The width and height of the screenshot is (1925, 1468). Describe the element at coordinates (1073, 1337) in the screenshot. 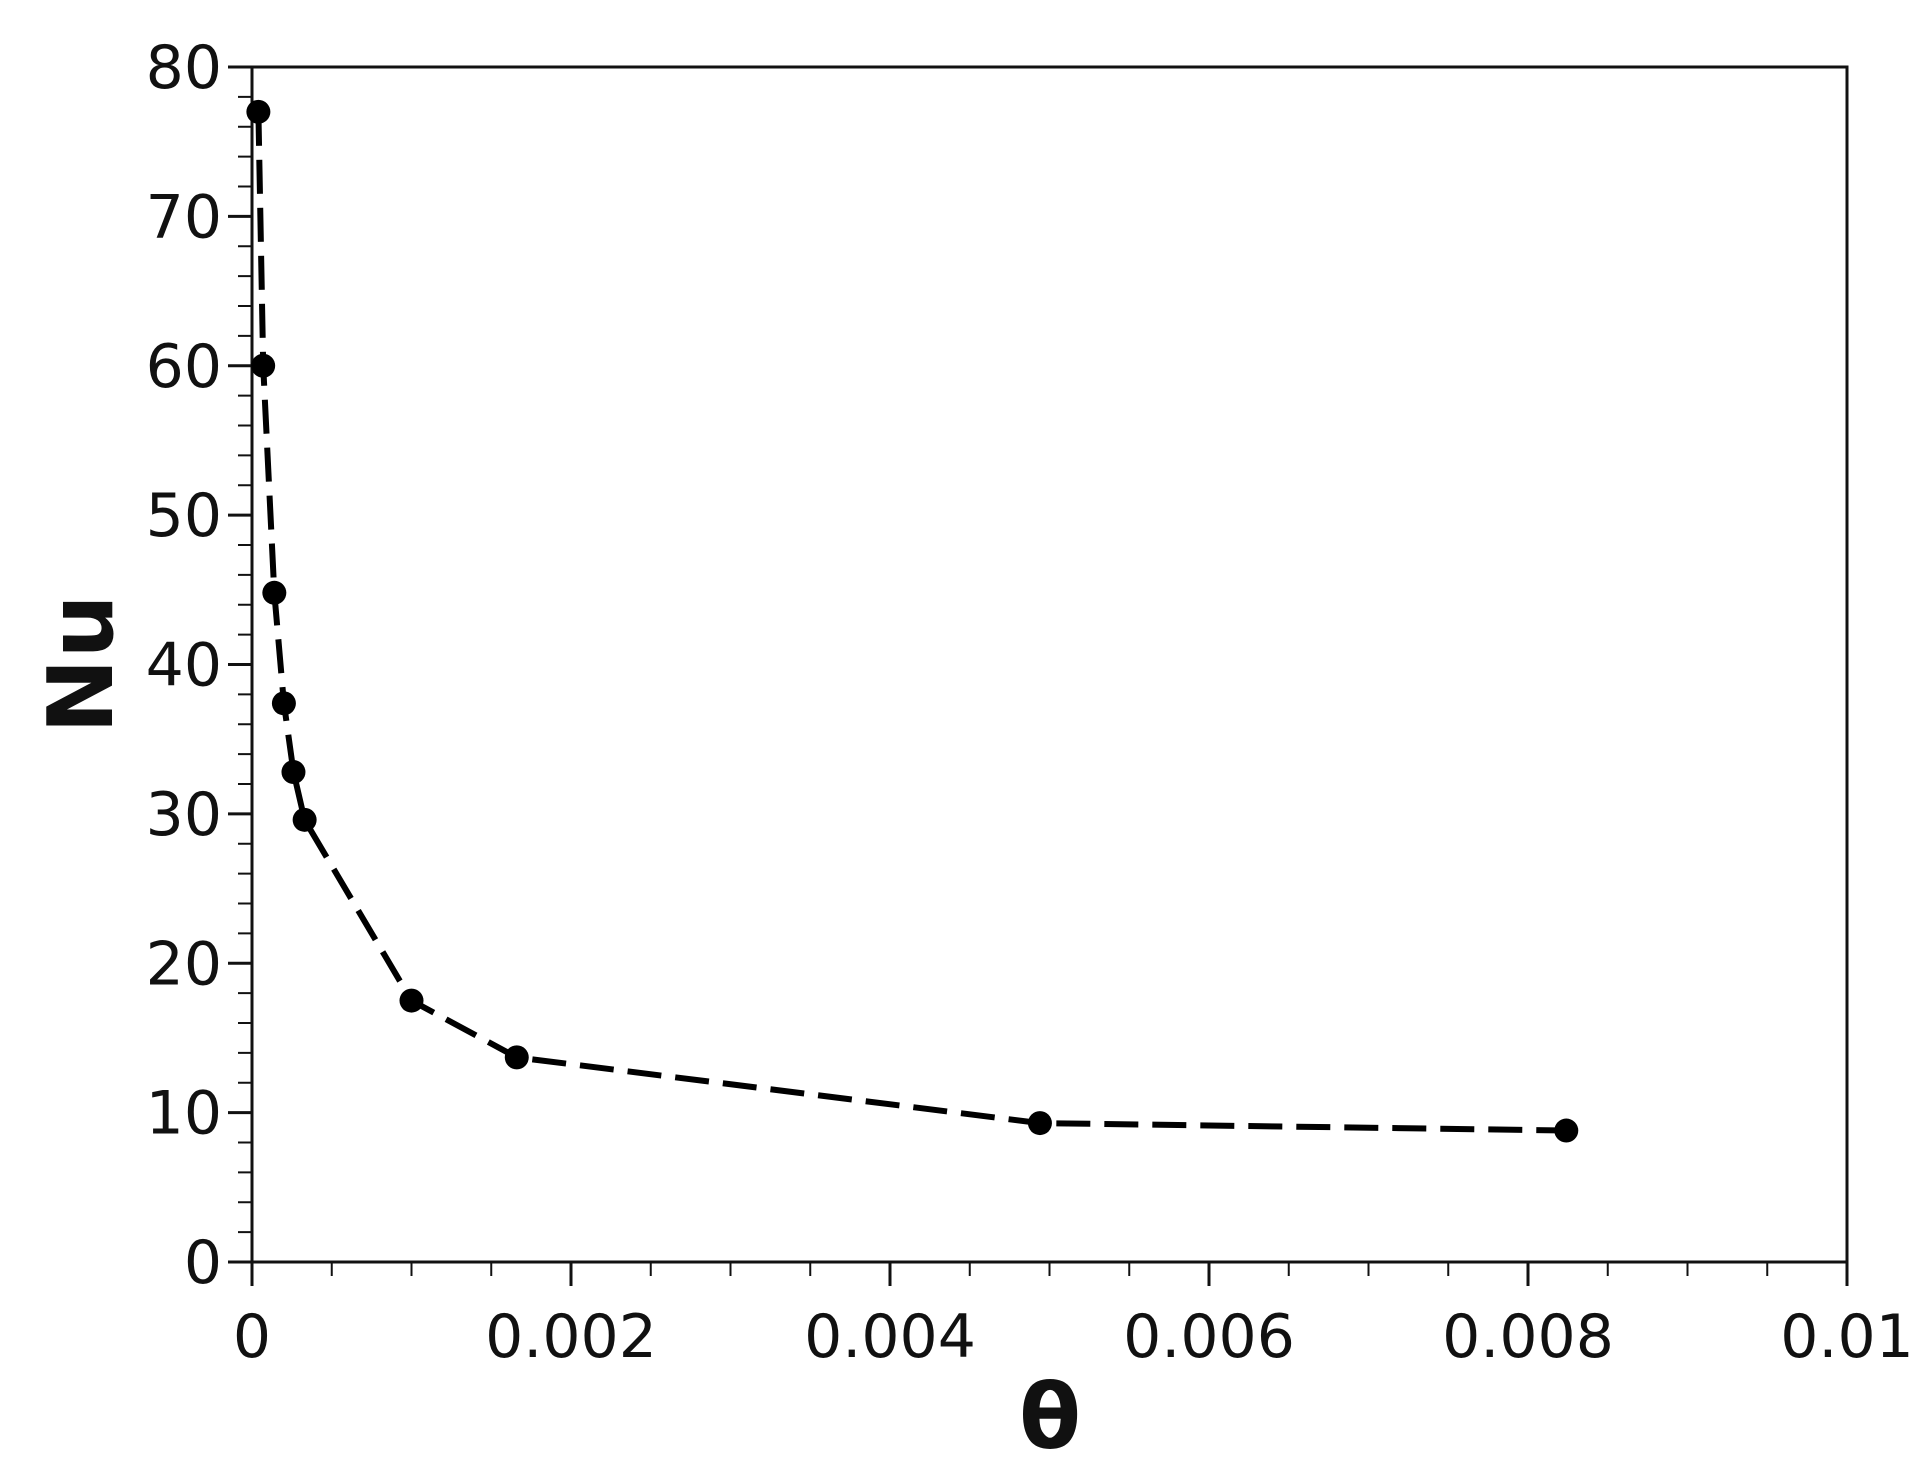

I see `x-tick-labels: 0 0.002 0.004 0.006 0.008 0.01` at that location.